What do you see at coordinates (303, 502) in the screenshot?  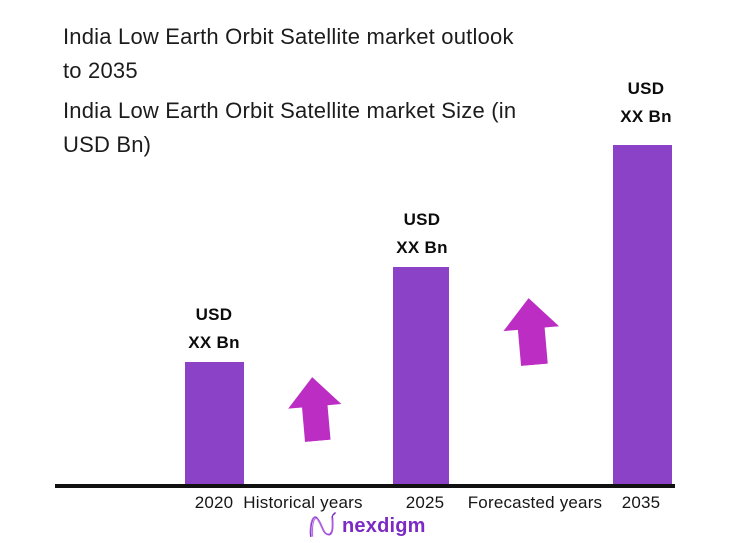 I see `x-axis-annotation-historical-years: Historical years` at bounding box center [303, 502].